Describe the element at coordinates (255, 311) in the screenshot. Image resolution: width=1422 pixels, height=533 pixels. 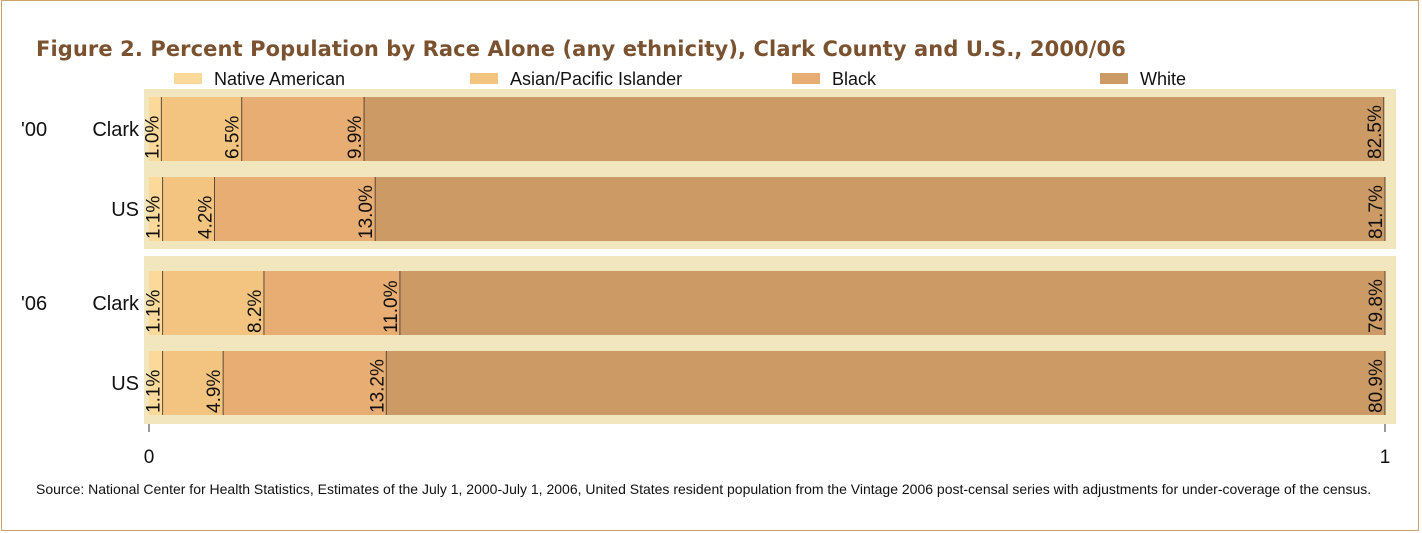
I see `value-label-06-clark-asian-pacific-islander: 8.2%` at that location.